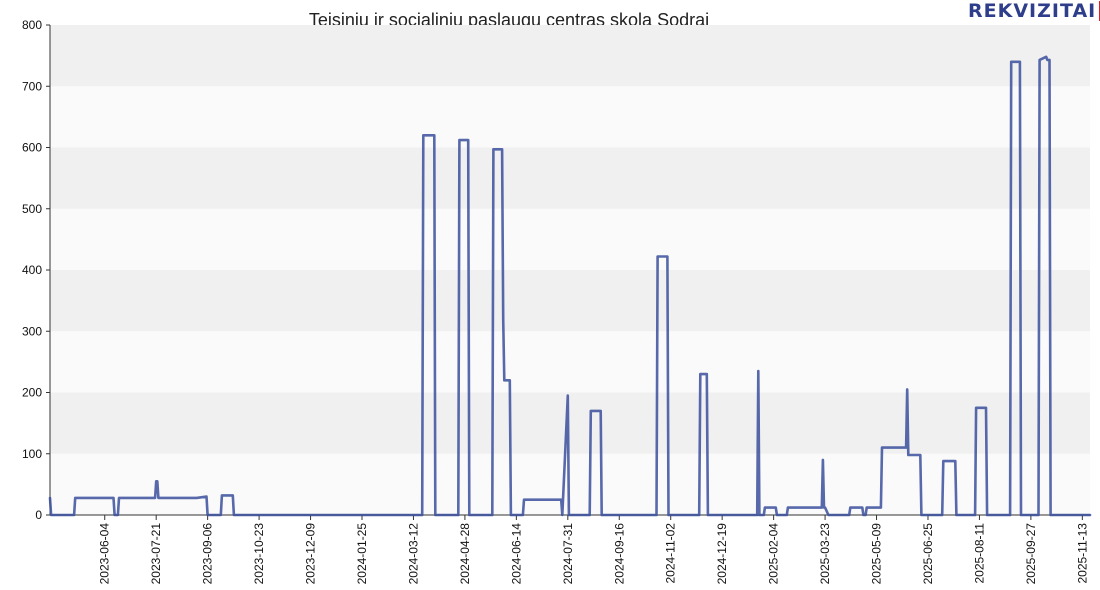  Describe the element at coordinates (413, 554) in the screenshot. I see `x-tick-label: 2024-03-12` at that location.